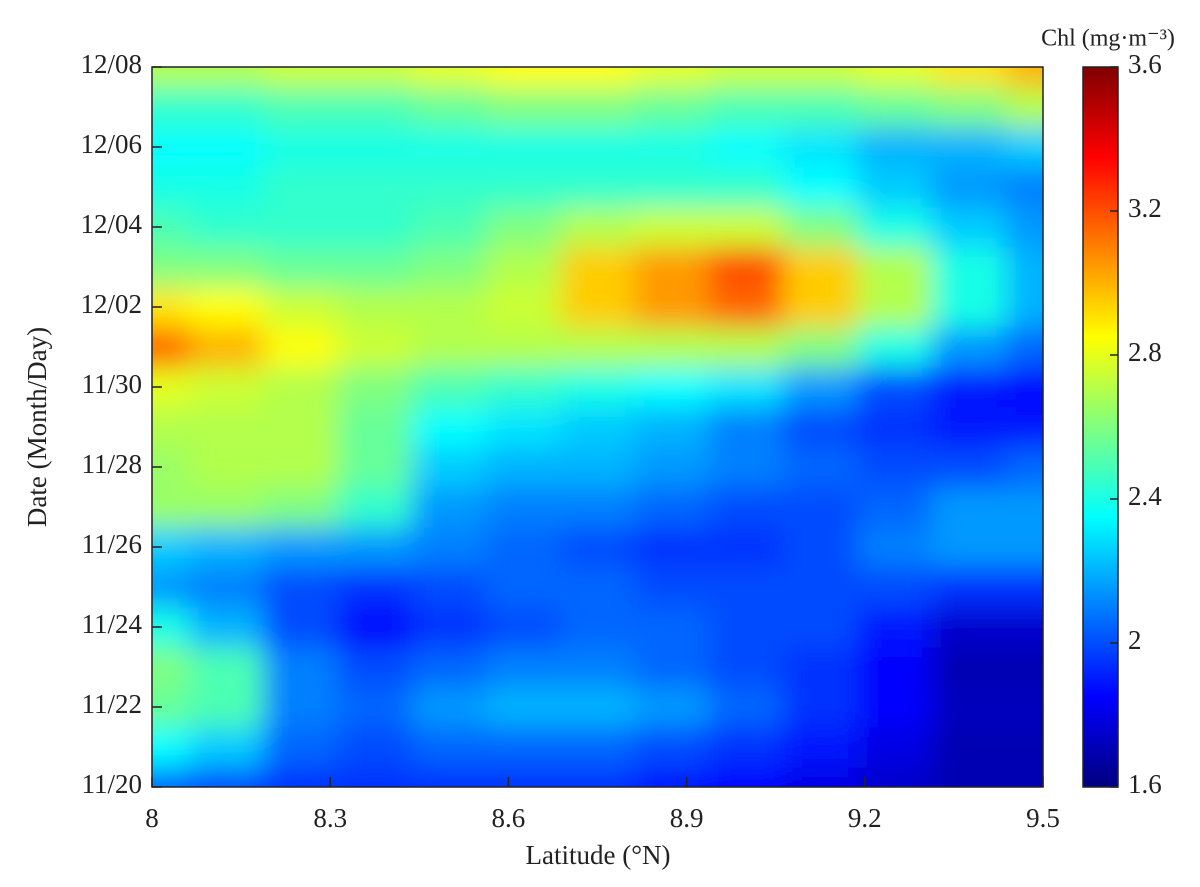 The width and height of the screenshot is (1200, 887). I want to click on colorbar-tick-label: 3.2, so click(1145, 208).